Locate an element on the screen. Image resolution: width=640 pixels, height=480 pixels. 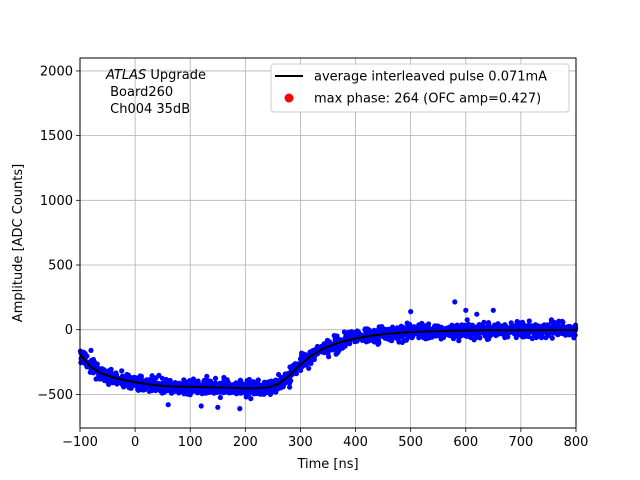
annotation-line-1: ATLAS Upgrade is located at coordinates (155, 75).